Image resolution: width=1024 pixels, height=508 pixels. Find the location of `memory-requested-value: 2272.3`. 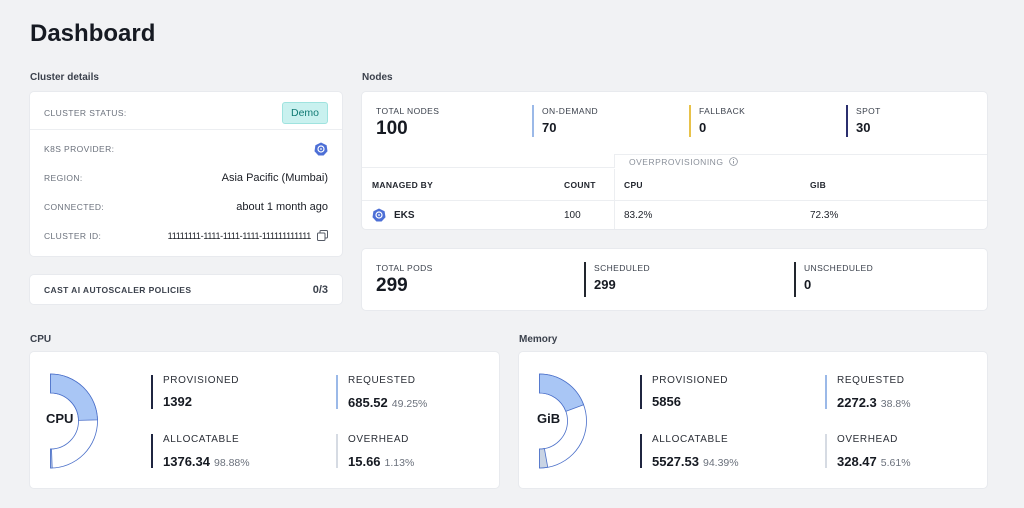

memory-requested-value: 2272.3 is located at coordinates (857, 402).